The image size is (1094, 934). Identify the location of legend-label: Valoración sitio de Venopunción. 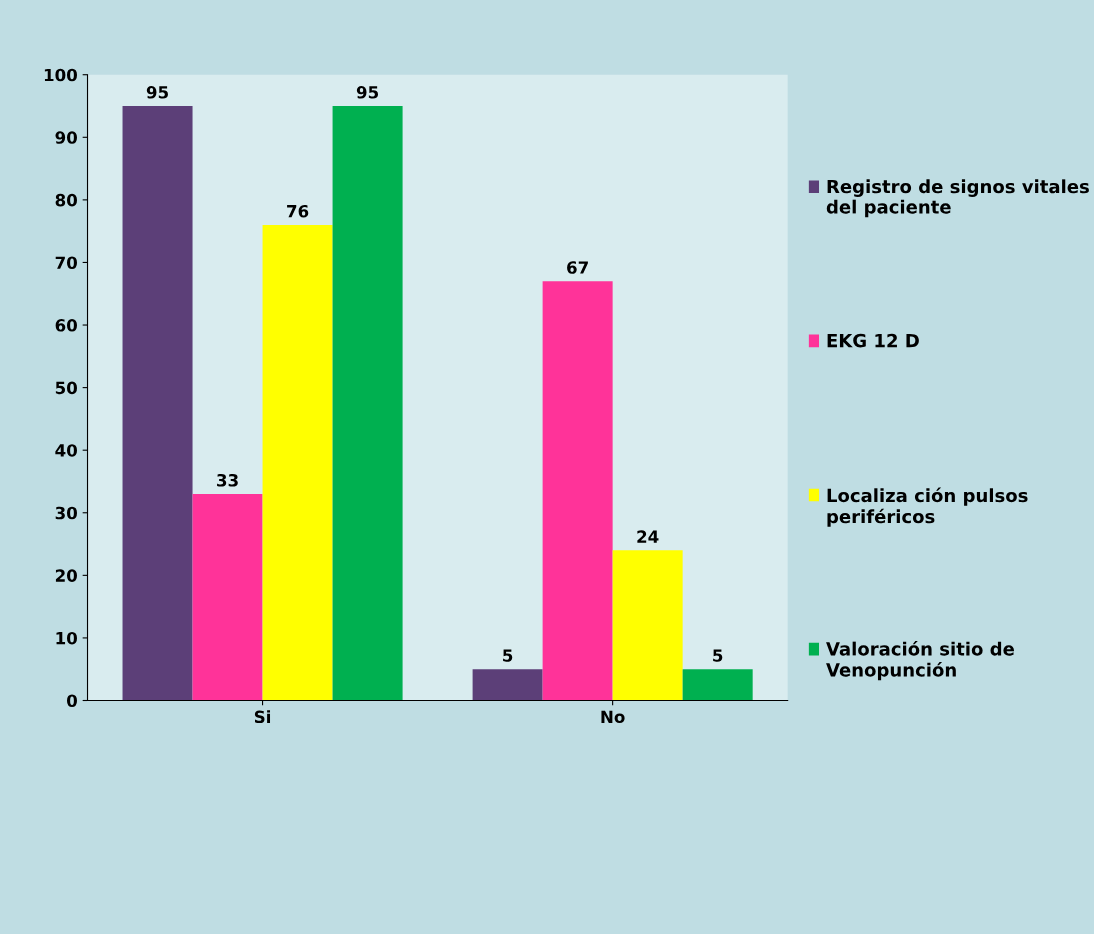
(920, 660).